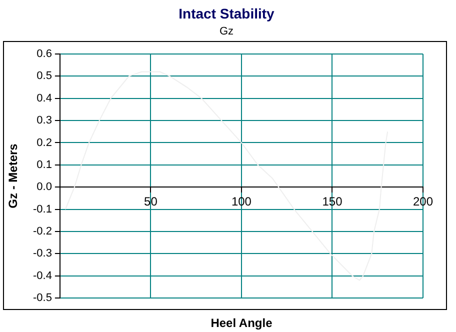 The width and height of the screenshot is (456, 332). I want to click on y-tick-label: 0.2, so click(44, 142).